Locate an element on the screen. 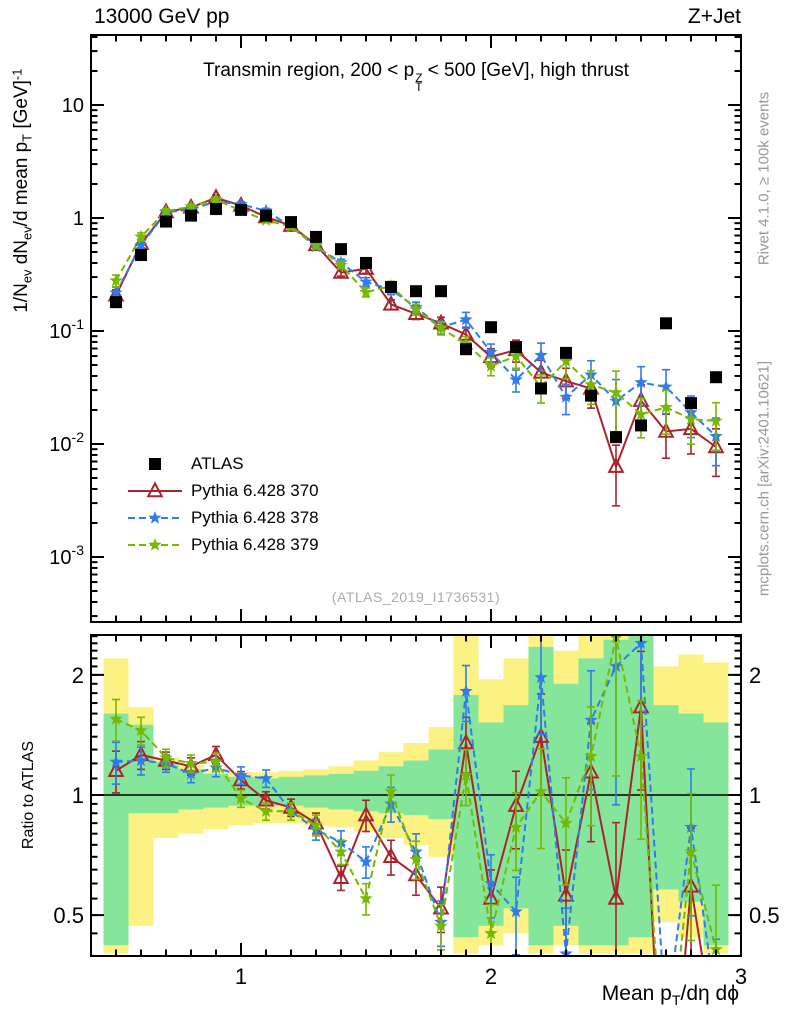  analysis-watermark: (ATLAS_2019_I1736531) is located at coordinates (416, 597).